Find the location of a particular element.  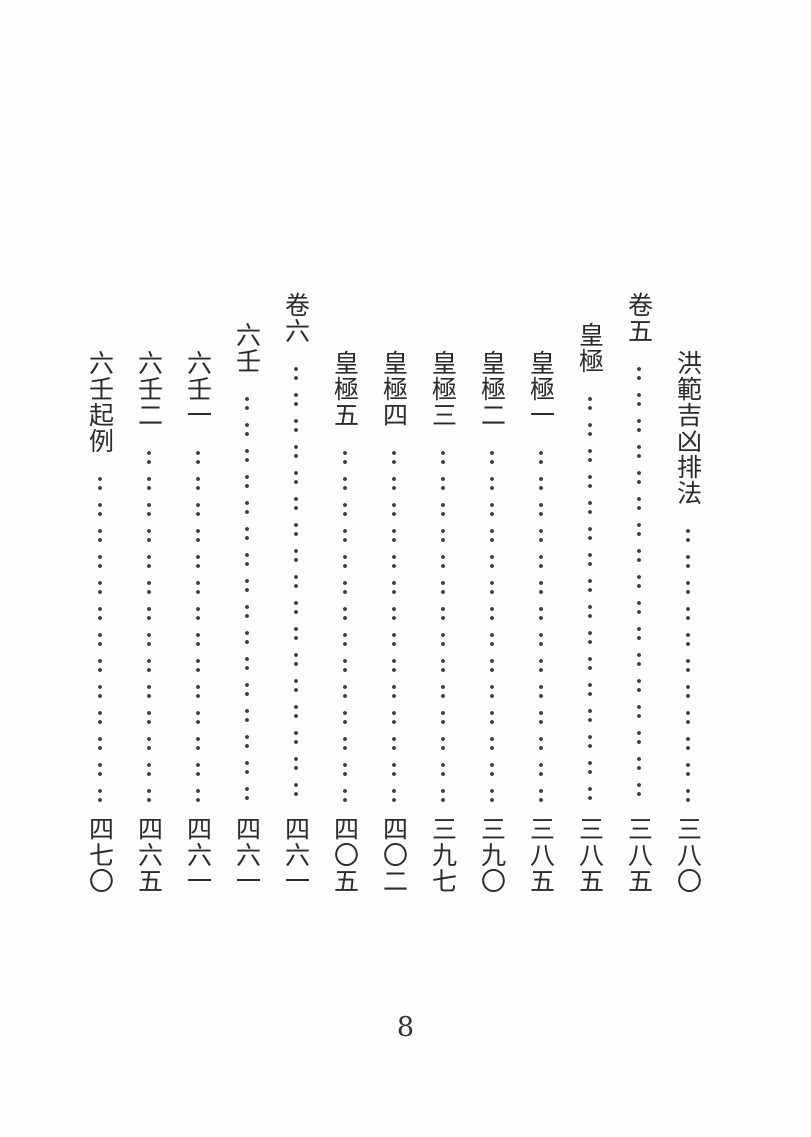

toc-entry: 六壬起例 四七〇 is located at coordinates (99, 593).